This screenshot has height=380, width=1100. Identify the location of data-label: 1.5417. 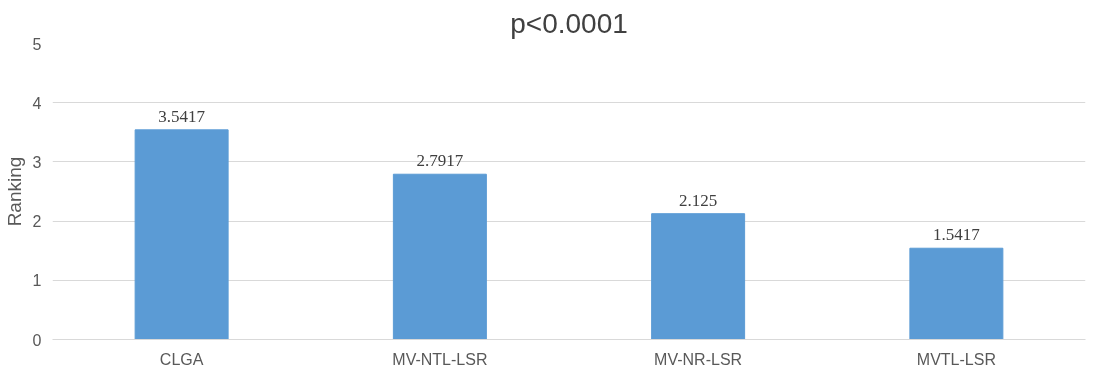
(957, 235).